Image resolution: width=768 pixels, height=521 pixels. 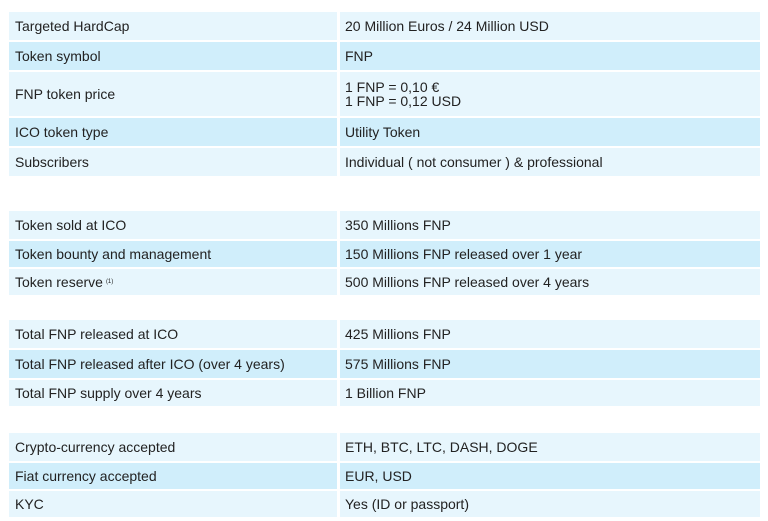 I want to click on footnote-marker: (1), so click(x=109, y=281).